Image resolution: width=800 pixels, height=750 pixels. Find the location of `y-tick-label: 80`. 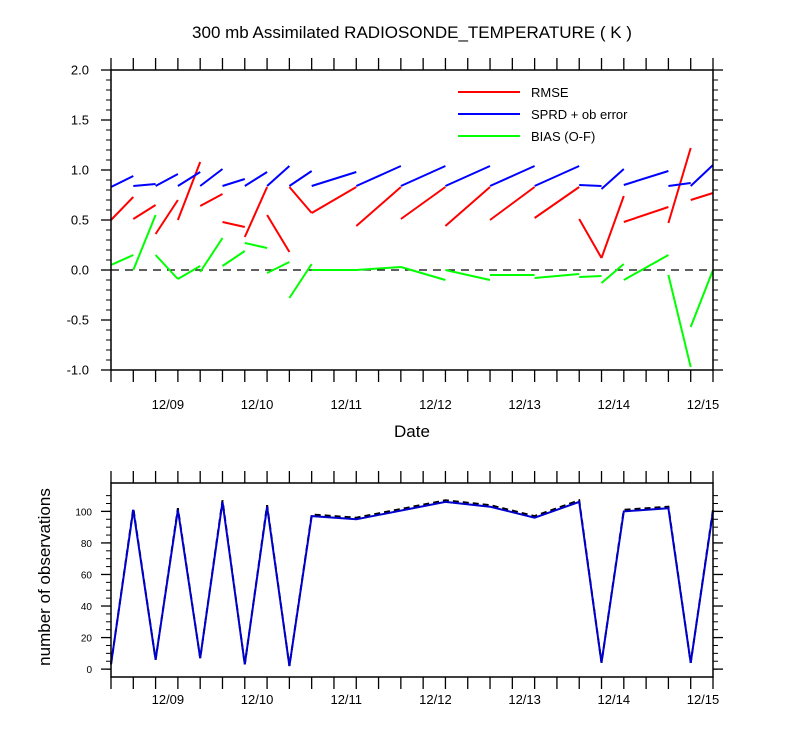

y-tick-label: 80 is located at coordinates (87, 544).